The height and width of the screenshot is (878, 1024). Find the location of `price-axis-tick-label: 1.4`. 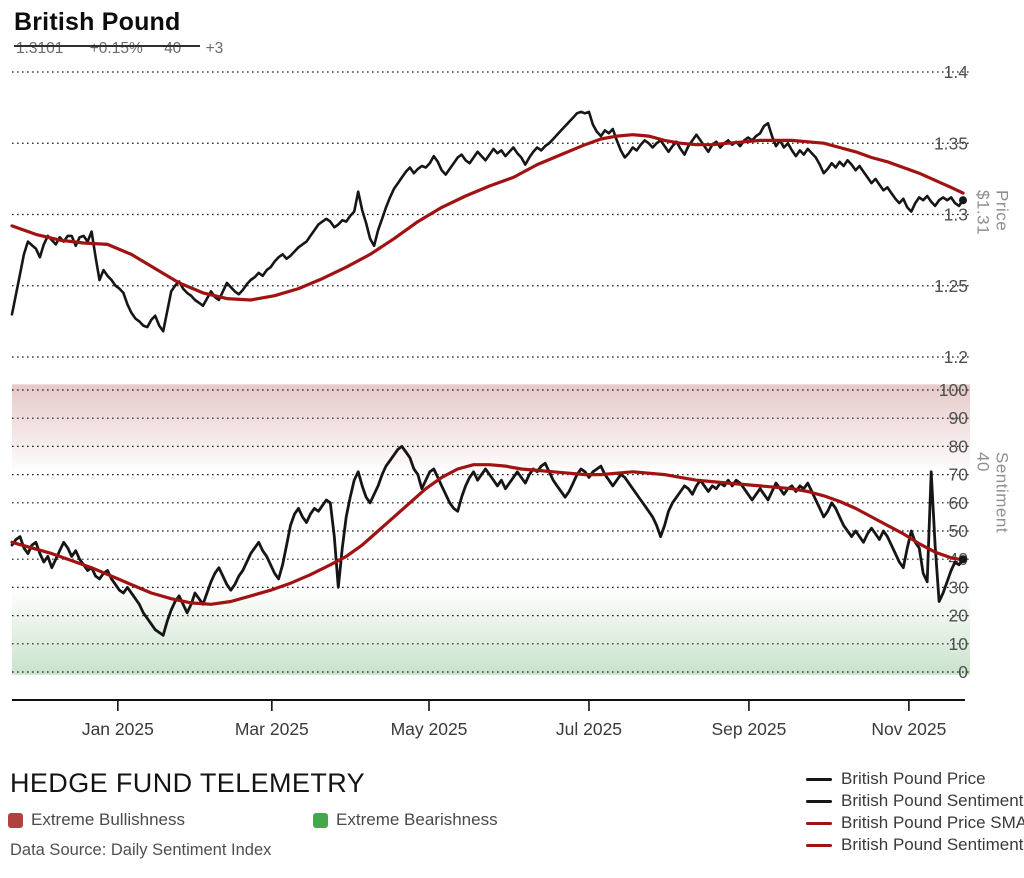

price-axis-tick-label: 1.4 is located at coordinates (956, 72).